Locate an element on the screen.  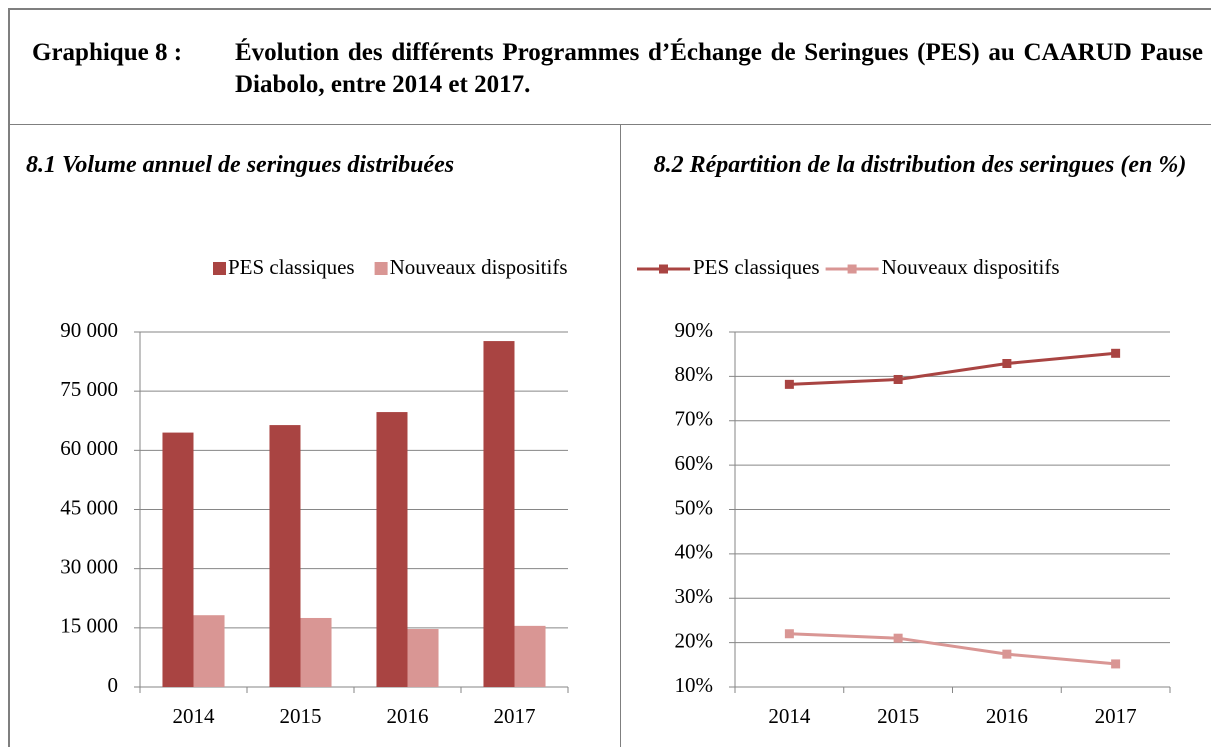
y-tick-label: 70% is located at coordinates (694, 419).